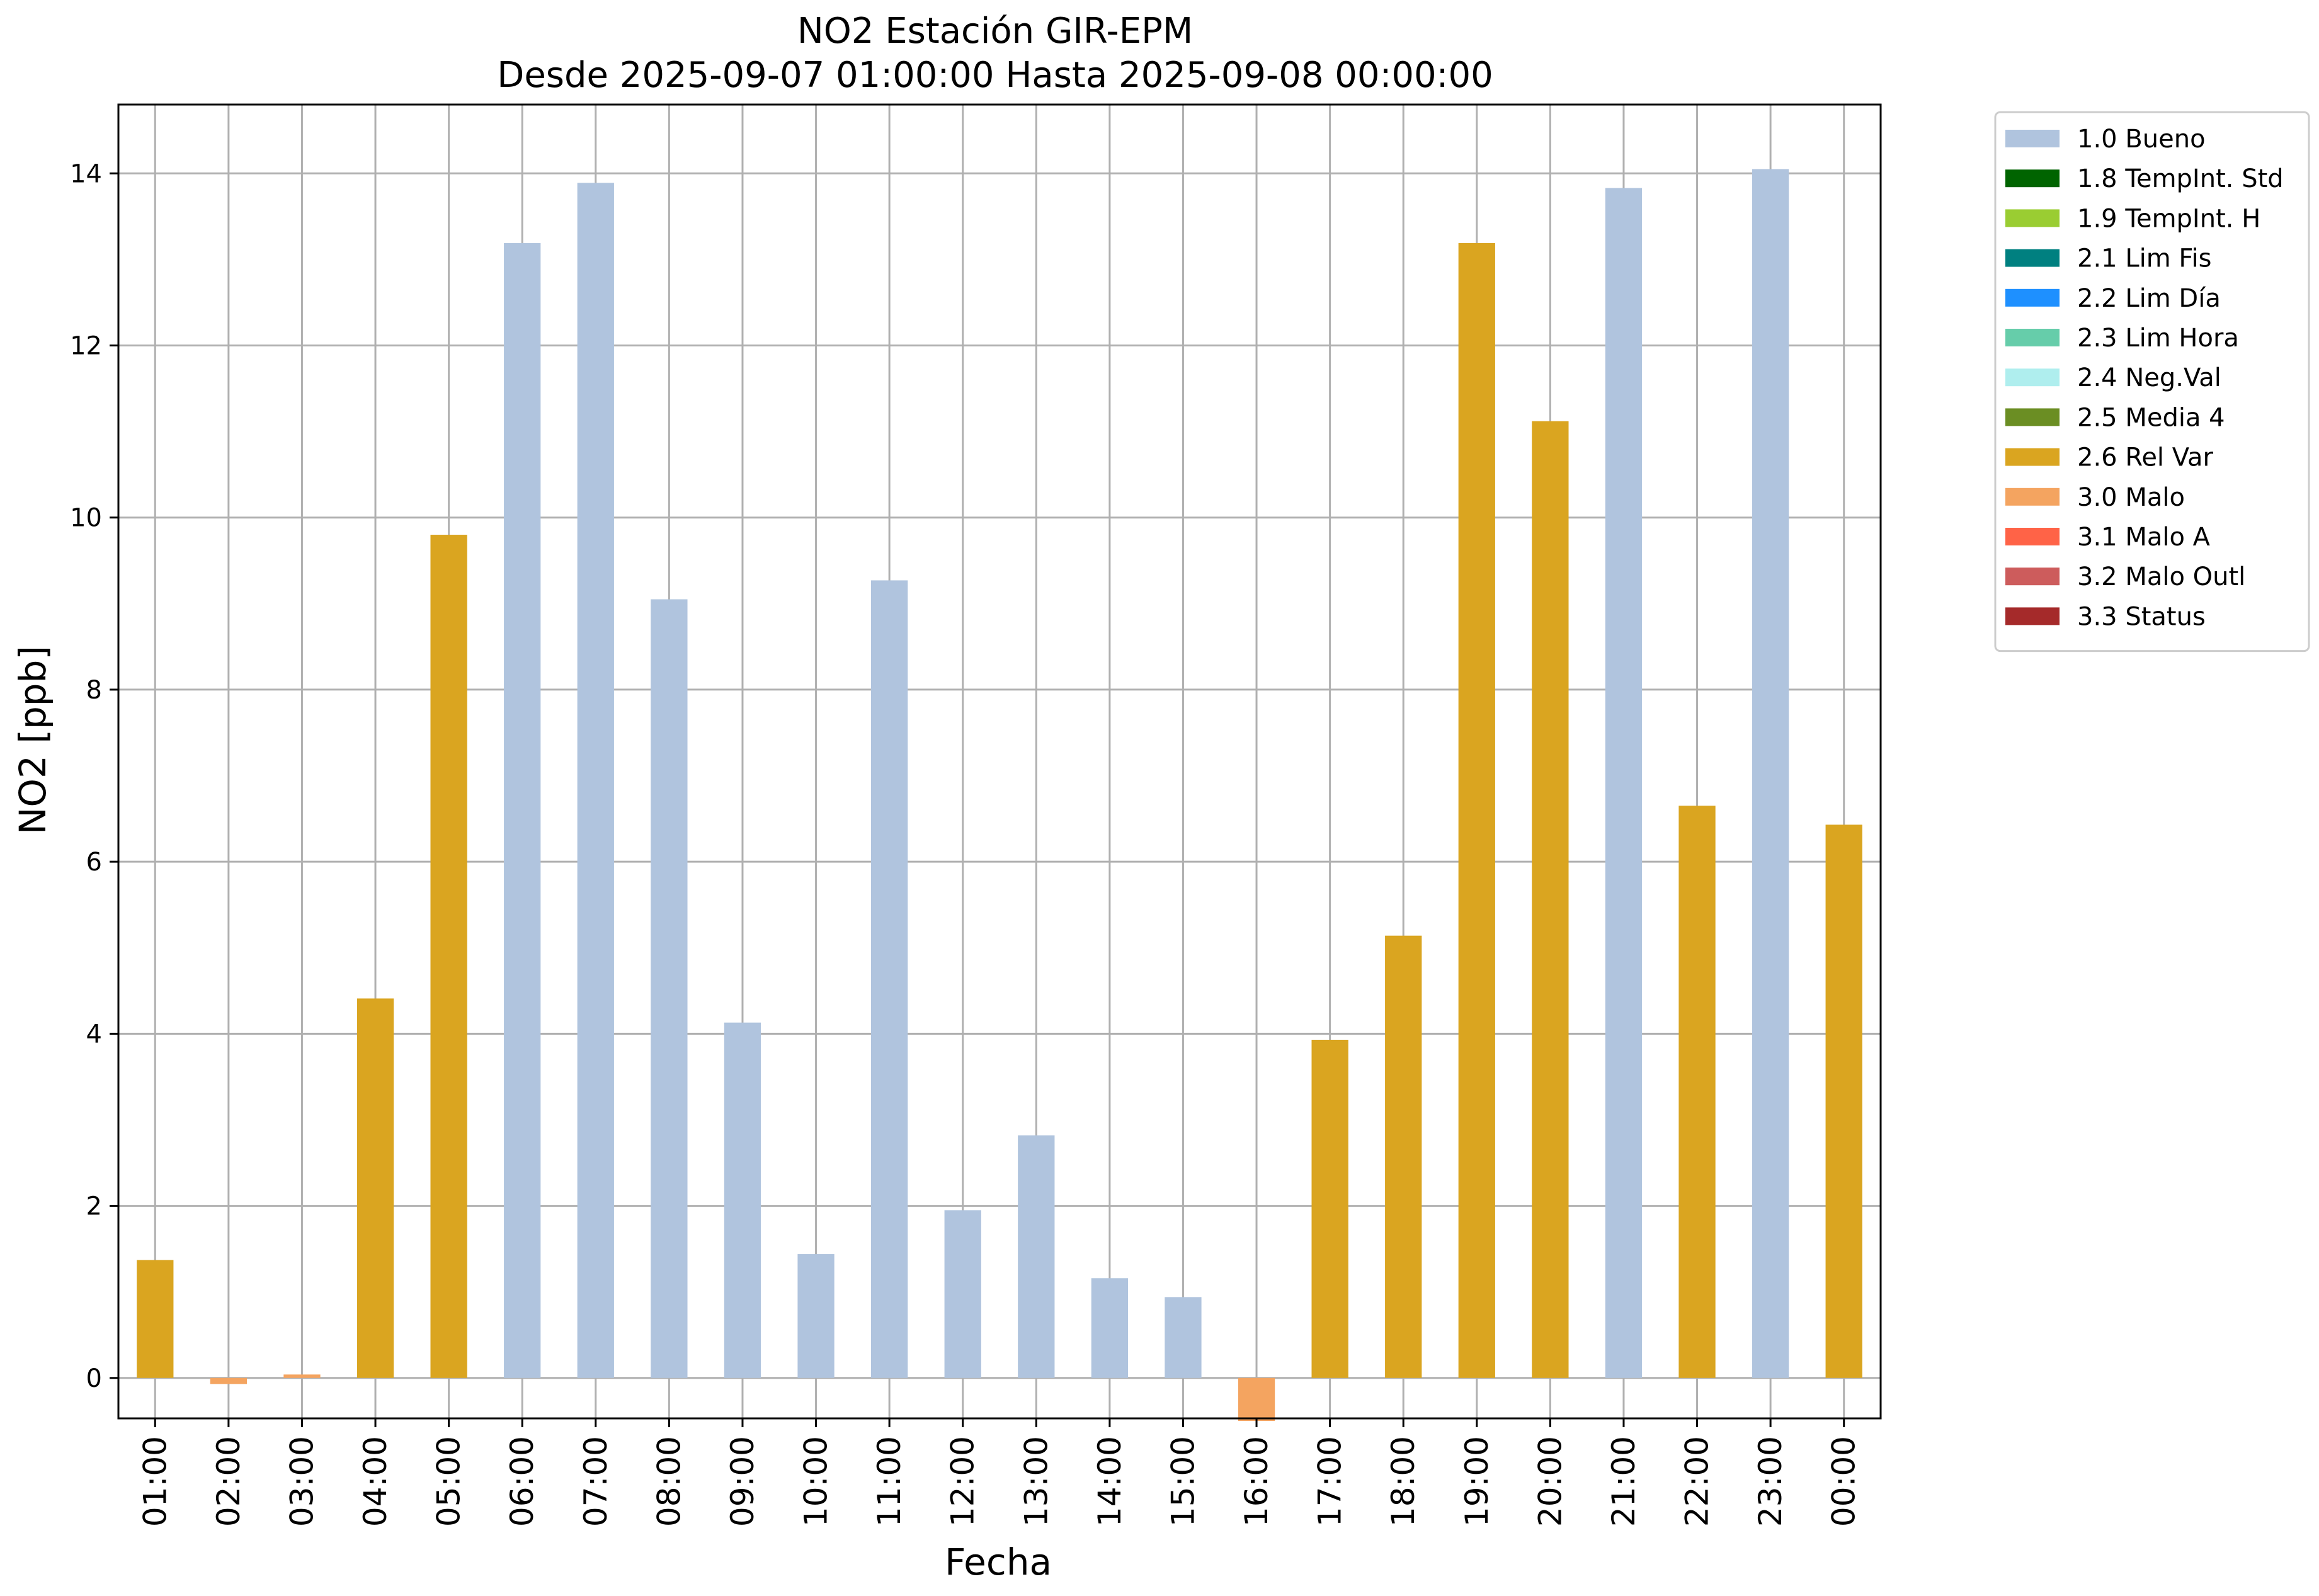 The width and height of the screenshot is (2319, 1596). Describe the element at coordinates (816, 1481) in the screenshot. I see `x-tick-label: 10:00` at that location.